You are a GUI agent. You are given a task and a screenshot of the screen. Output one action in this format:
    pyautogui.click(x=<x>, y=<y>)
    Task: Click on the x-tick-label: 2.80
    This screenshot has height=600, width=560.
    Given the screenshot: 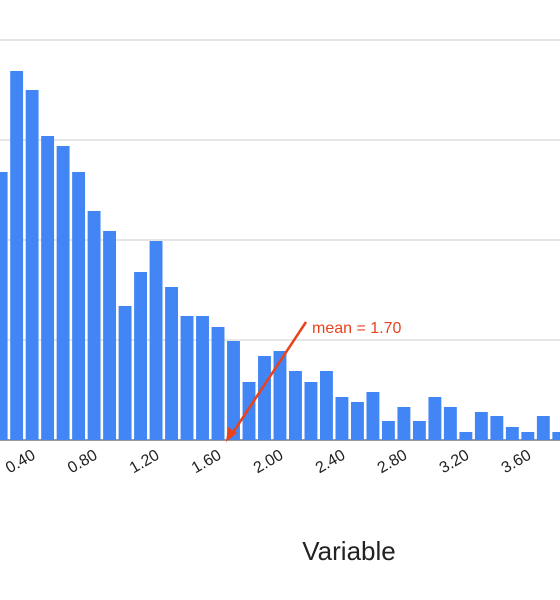 What is the action you would take?
    pyautogui.click(x=393, y=462)
    